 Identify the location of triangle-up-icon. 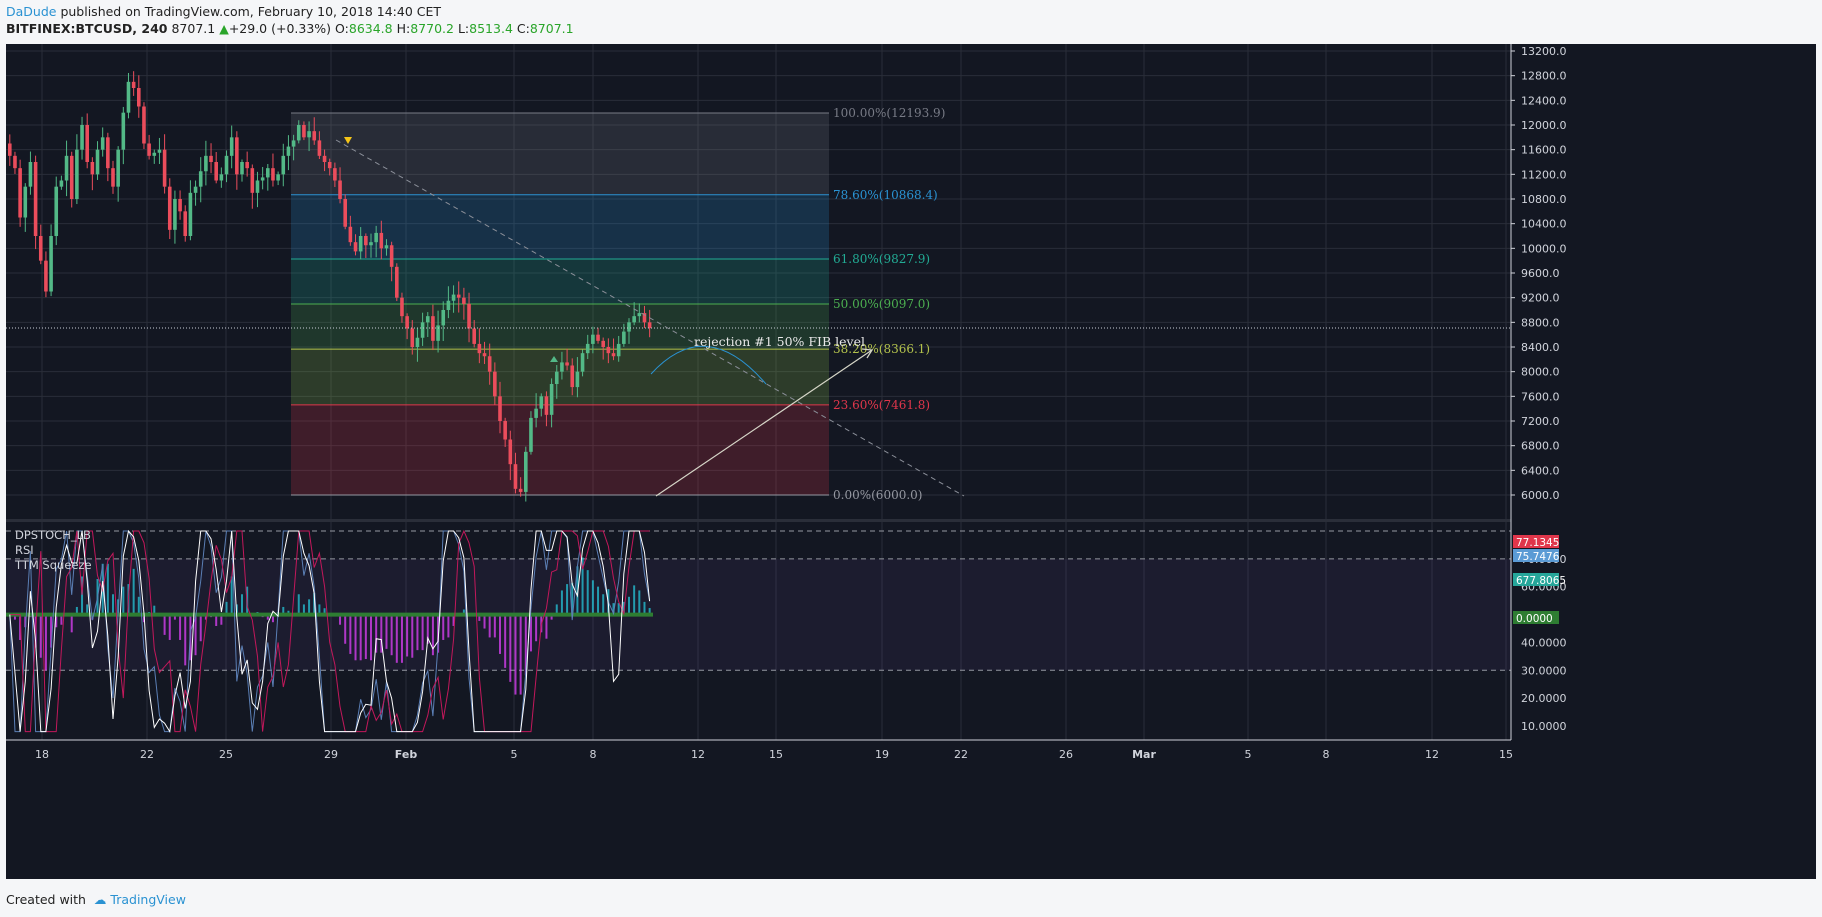
(554, 359).